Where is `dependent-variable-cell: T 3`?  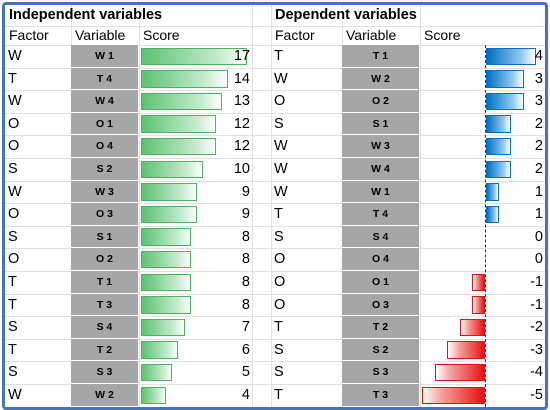
dependent-variable-cell: T 3 is located at coordinates (381, 395).